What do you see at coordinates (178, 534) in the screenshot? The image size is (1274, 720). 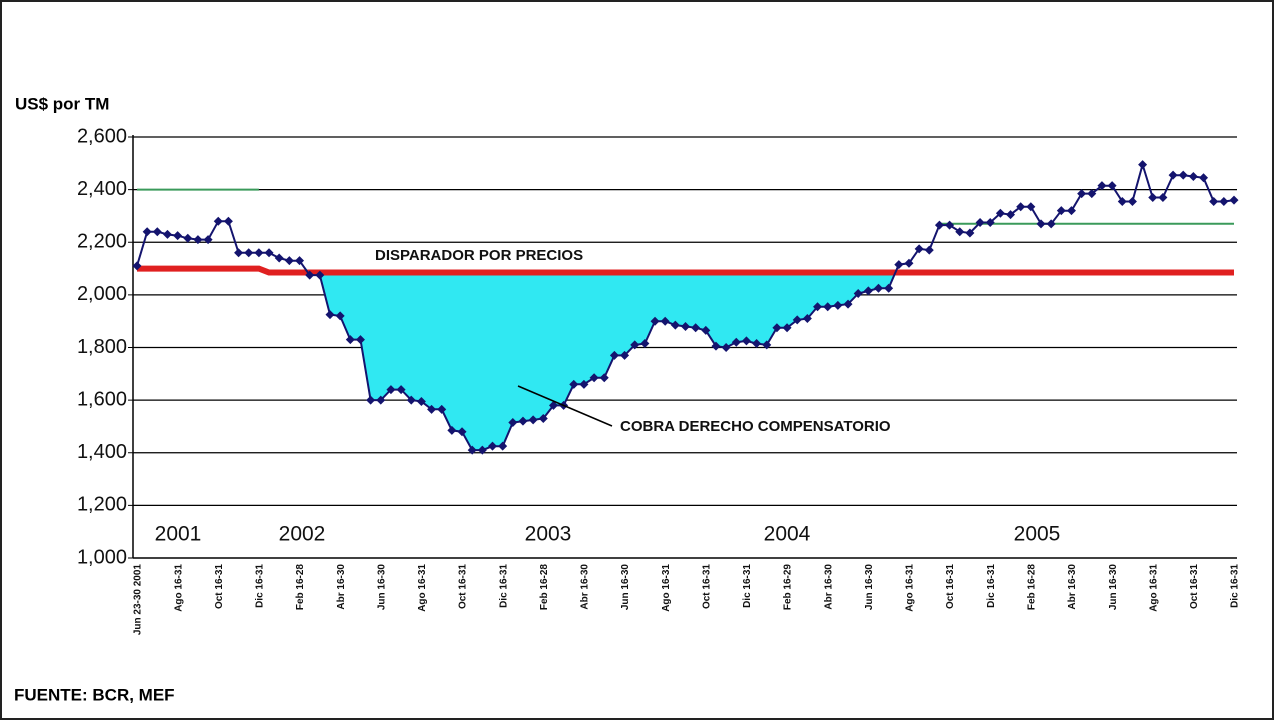 I see `year-label: 2001` at bounding box center [178, 534].